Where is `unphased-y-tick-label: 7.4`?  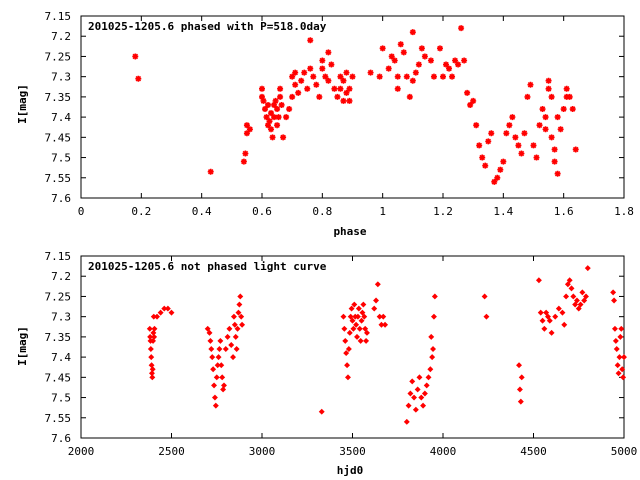 unphased-y-tick-label: 7.4 is located at coordinates (61, 357).